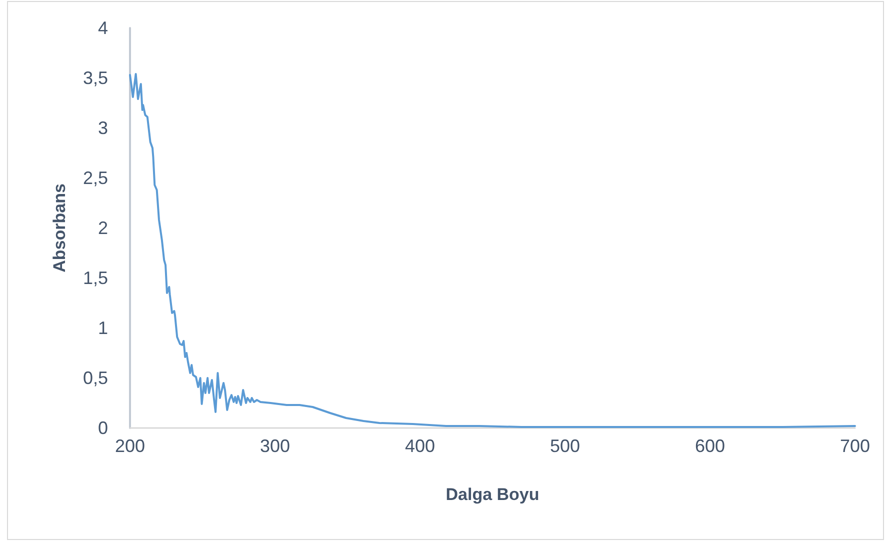 Image resolution: width=893 pixels, height=544 pixels. What do you see at coordinates (420, 446) in the screenshot?
I see `x-tick-label: 400` at bounding box center [420, 446].